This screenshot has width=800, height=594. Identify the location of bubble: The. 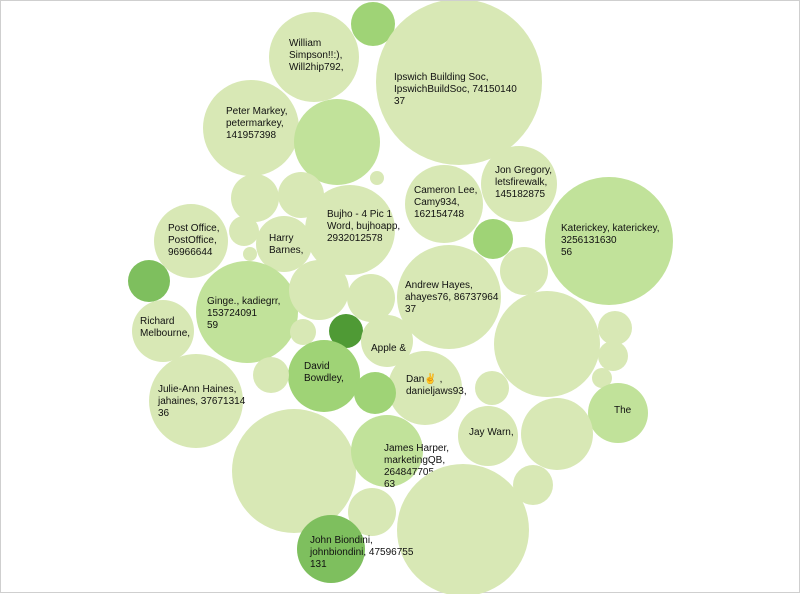
(576, 434).